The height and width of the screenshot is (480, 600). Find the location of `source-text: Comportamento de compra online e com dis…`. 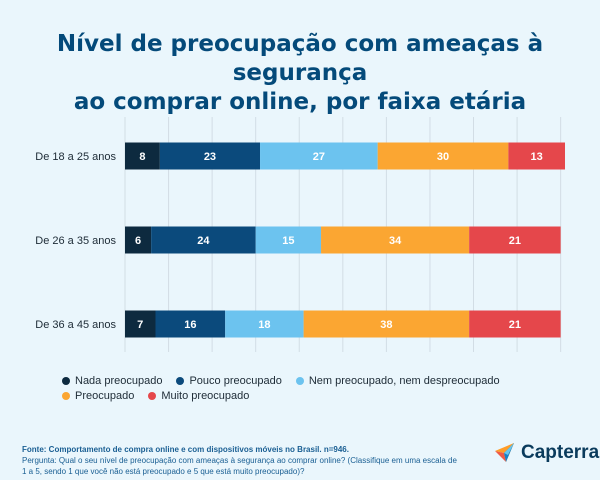

source-text: Comportamento de compra online e com dis… is located at coordinates (198, 449).